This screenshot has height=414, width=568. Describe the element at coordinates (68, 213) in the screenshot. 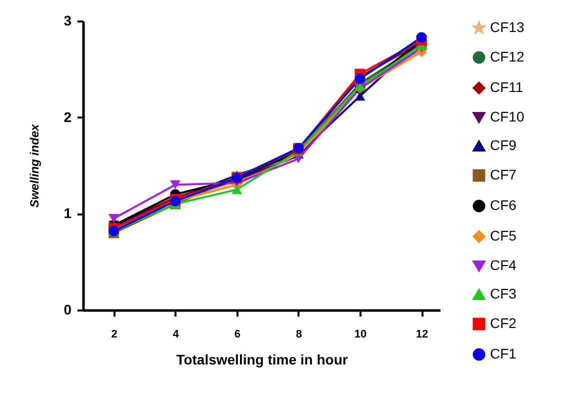

I see `y-tick-label: 1` at that location.